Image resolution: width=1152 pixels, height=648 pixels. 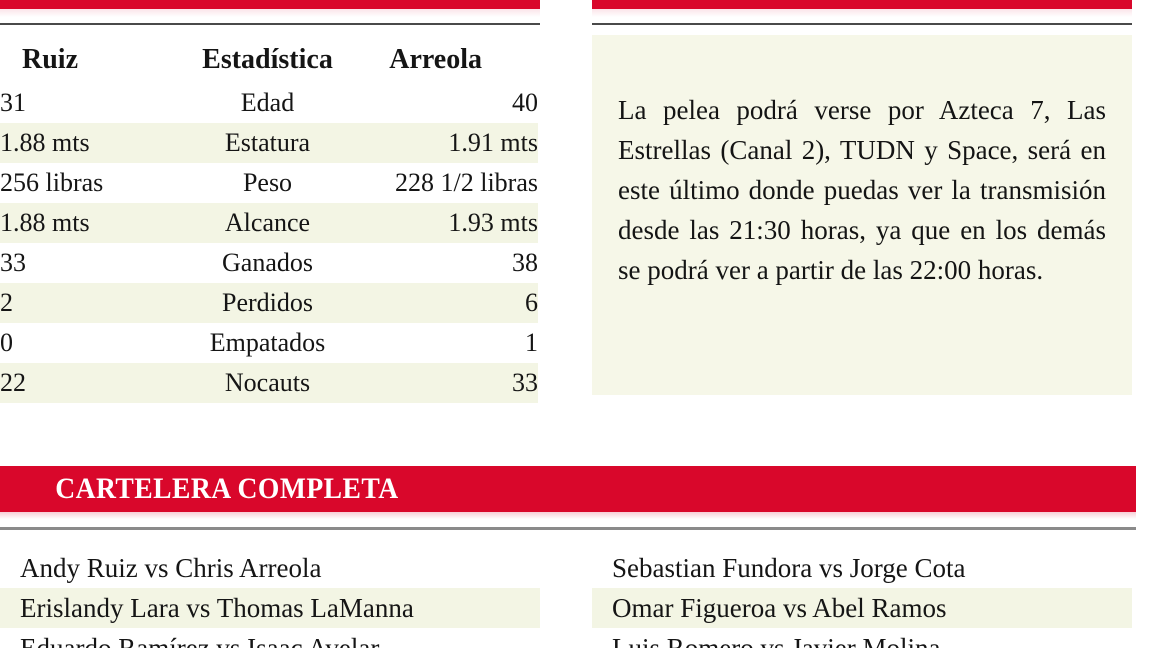 I want to click on table-row: 2 Perdidos 6, so click(x=269, y=303).